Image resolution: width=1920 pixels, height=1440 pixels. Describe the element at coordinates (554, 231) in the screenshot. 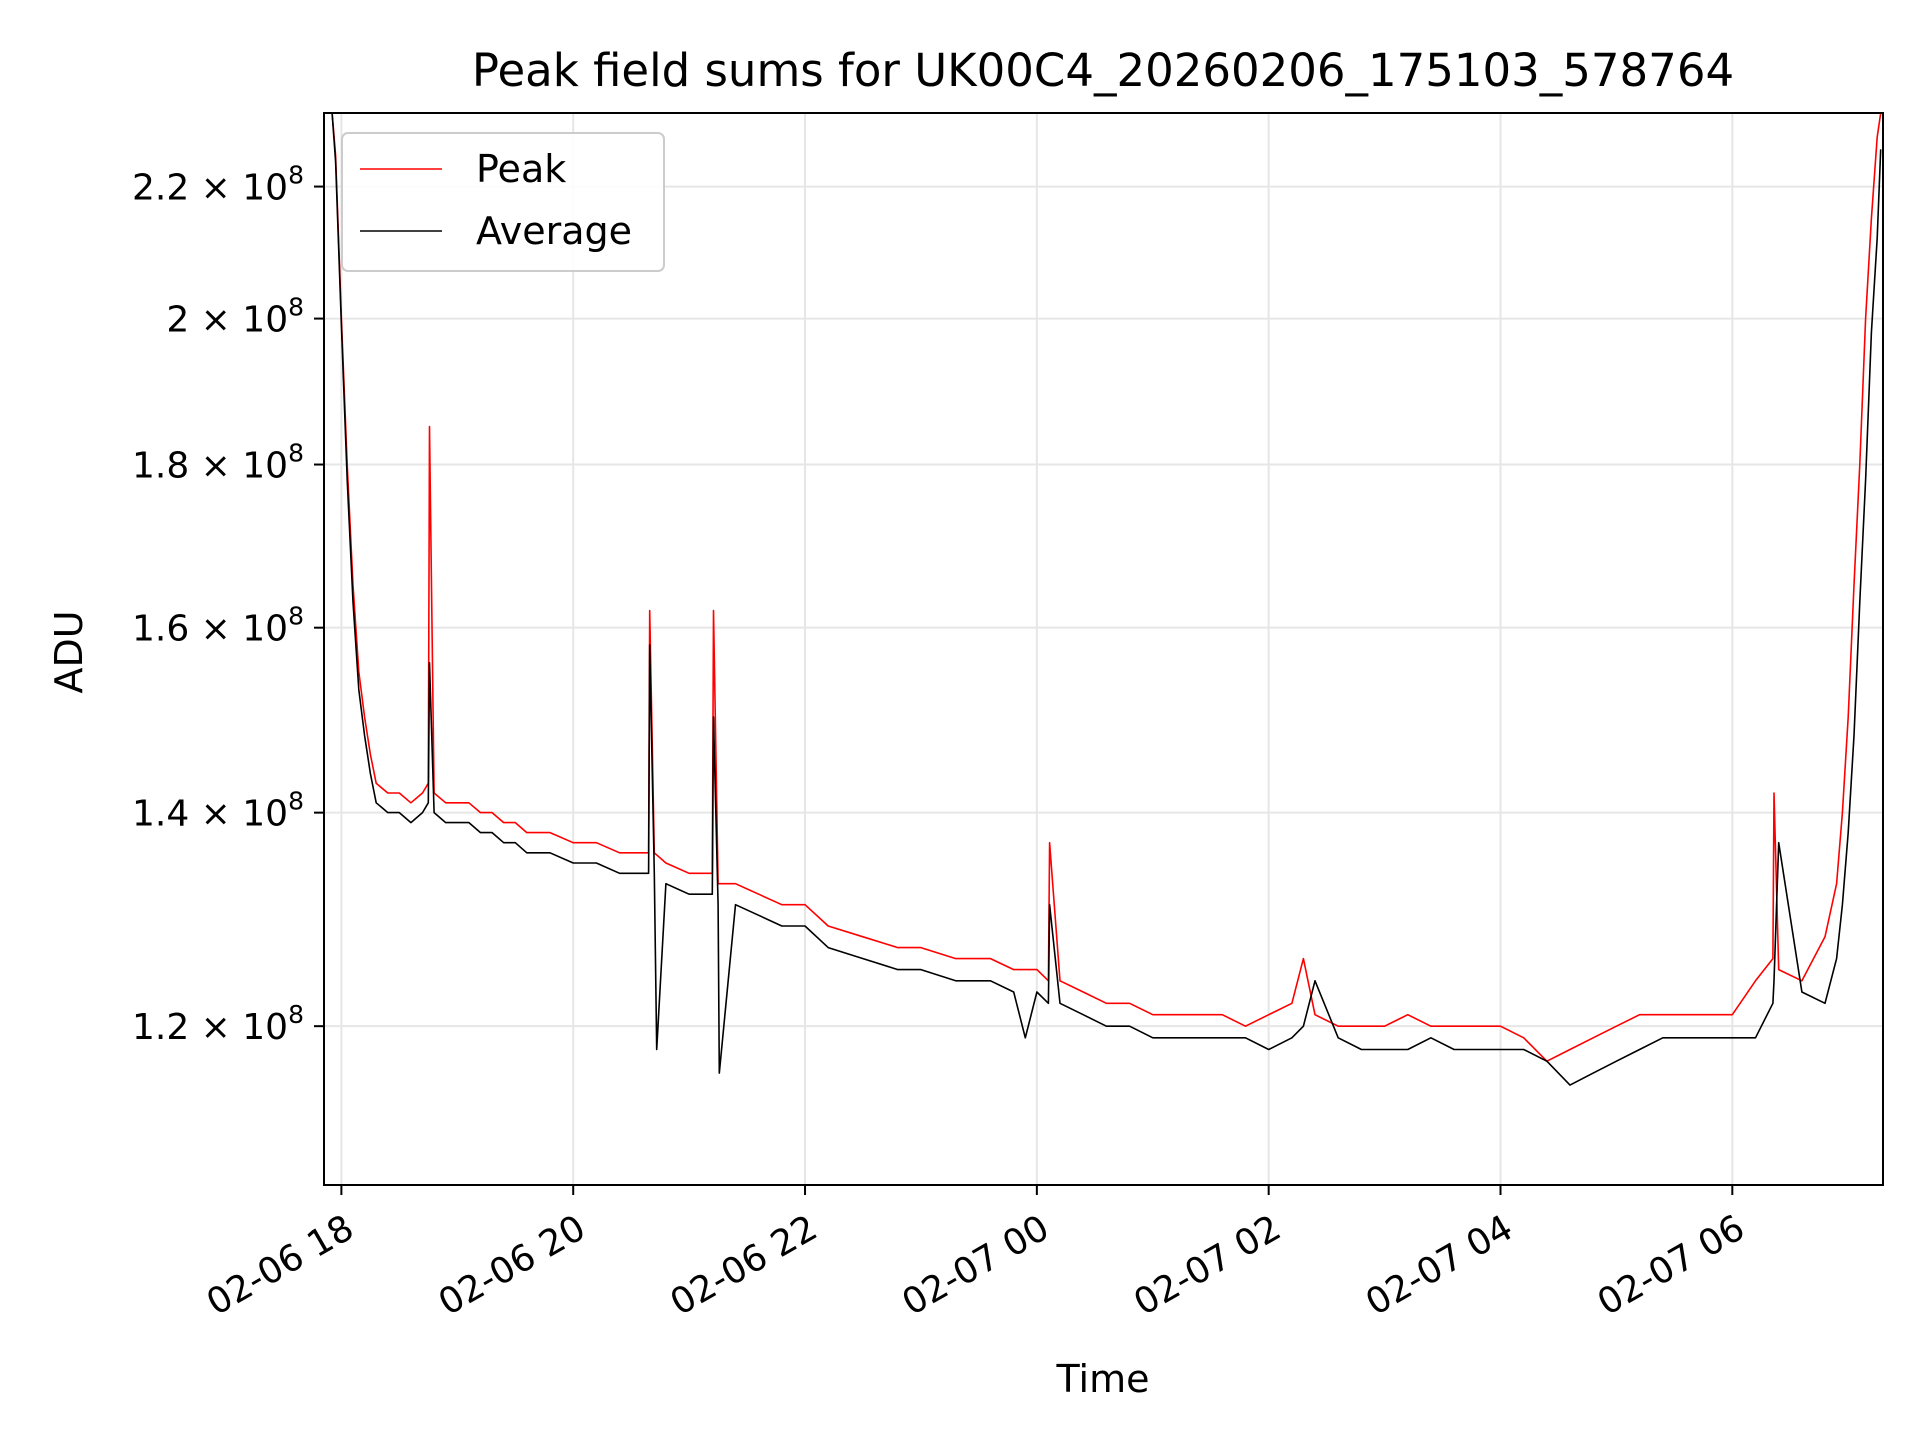

I see `legend-label-average: Average` at that location.